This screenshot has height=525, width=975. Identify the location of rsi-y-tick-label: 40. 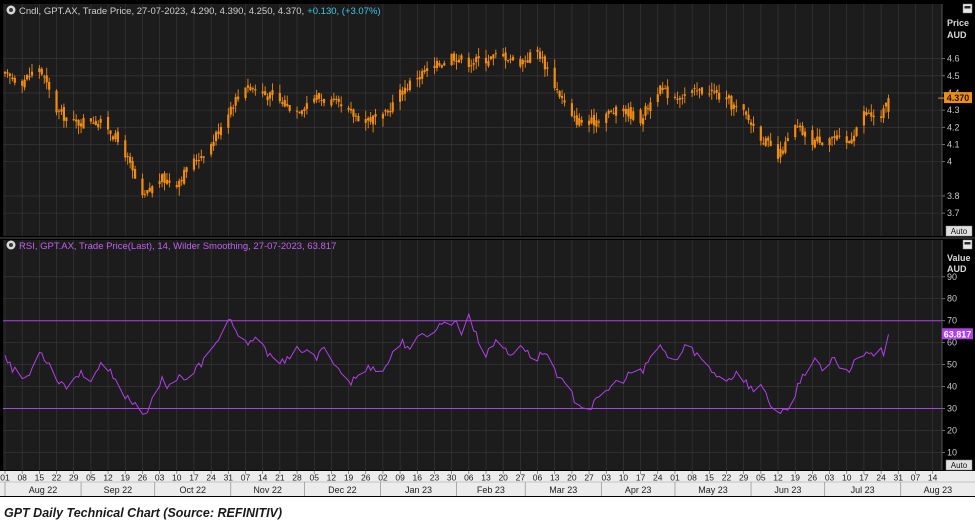
(952, 387).